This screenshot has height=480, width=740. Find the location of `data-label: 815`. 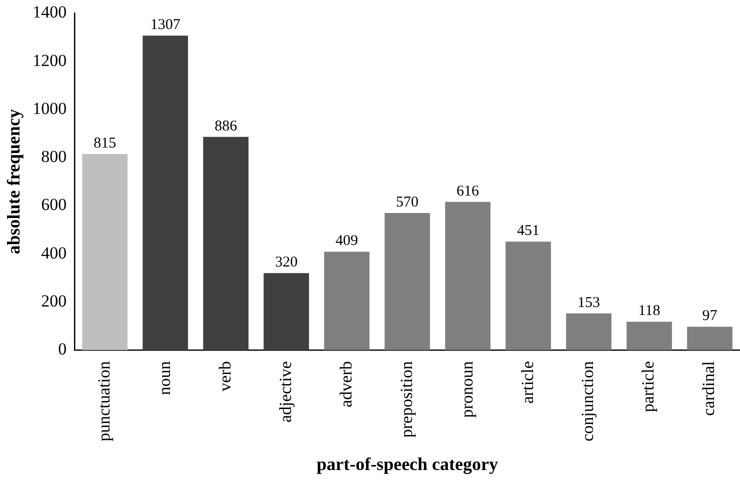

data-label: 815 is located at coordinates (105, 143).